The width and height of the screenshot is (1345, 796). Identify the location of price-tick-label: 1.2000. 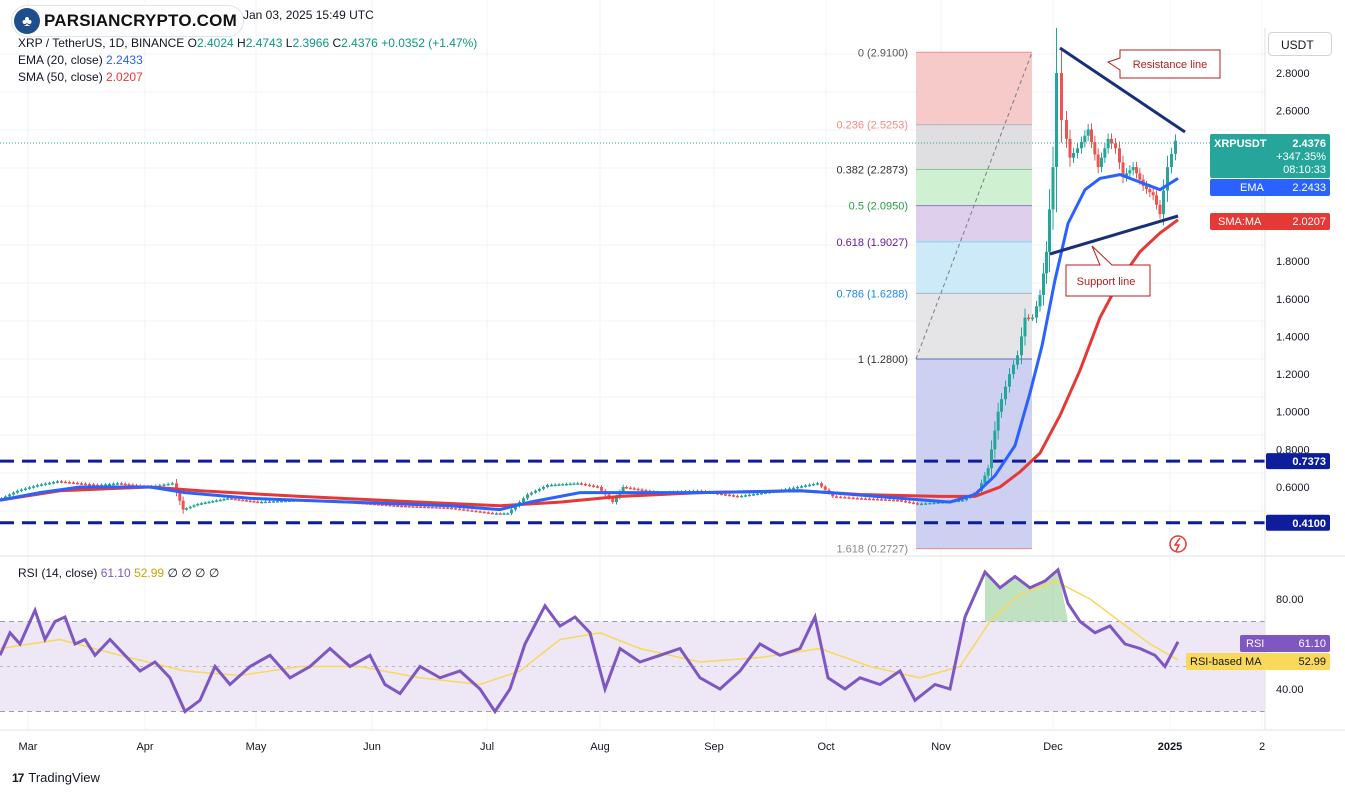
(1293, 375).